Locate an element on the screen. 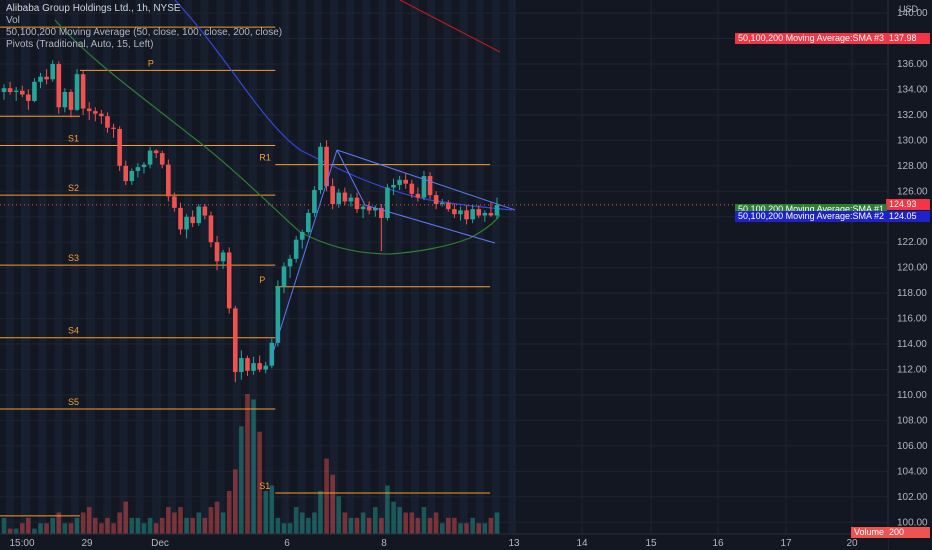 The height and width of the screenshot is (550, 932). impulse-line is located at coordinates (303, 256).